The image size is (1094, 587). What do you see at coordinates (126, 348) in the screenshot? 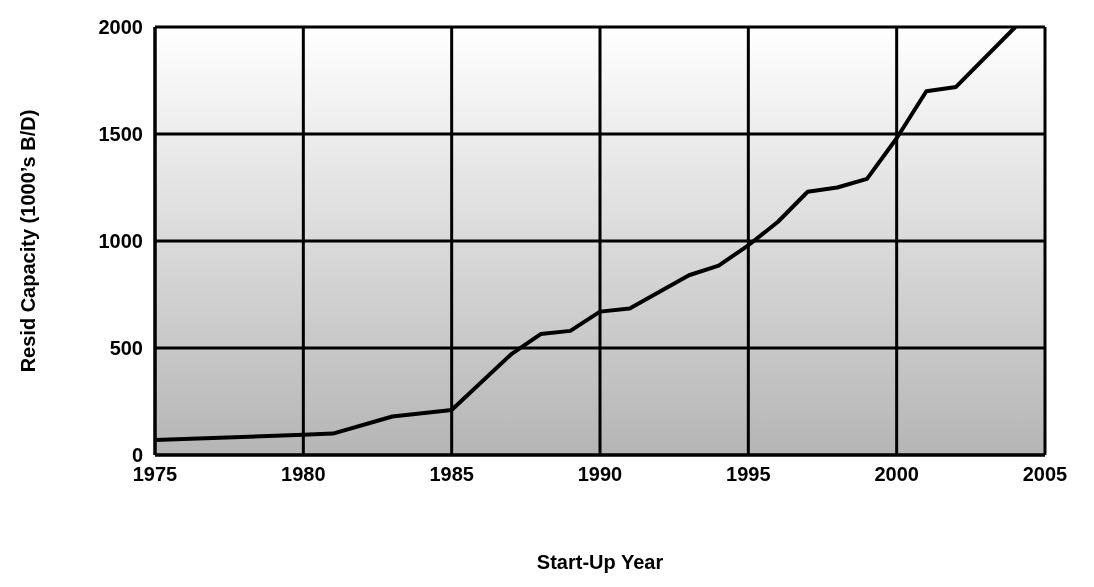
I see `y-tick-label: 500` at bounding box center [126, 348].